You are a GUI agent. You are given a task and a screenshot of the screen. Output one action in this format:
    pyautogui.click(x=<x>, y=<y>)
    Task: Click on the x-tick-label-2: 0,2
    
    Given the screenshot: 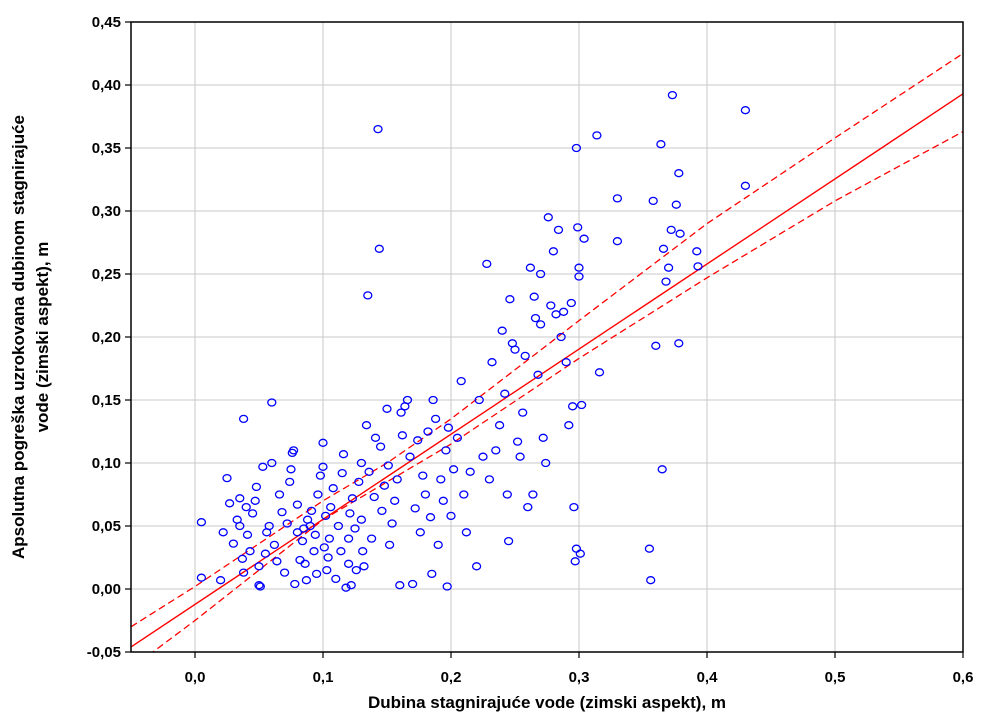 What is the action you would take?
    pyautogui.click(x=451, y=677)
    